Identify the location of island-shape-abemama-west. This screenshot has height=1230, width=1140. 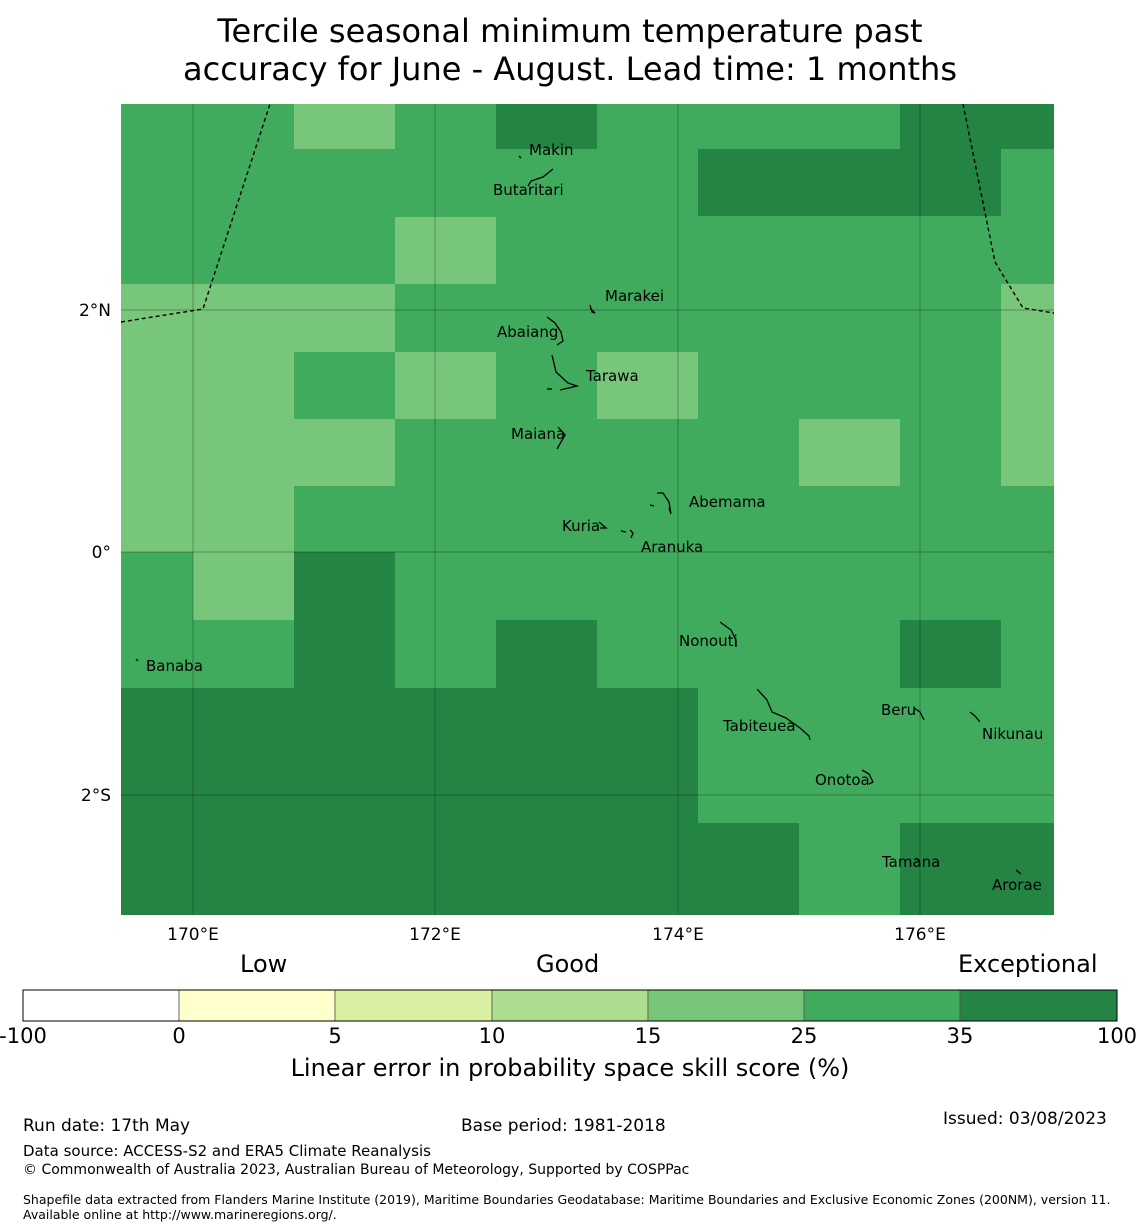
(652, 505).